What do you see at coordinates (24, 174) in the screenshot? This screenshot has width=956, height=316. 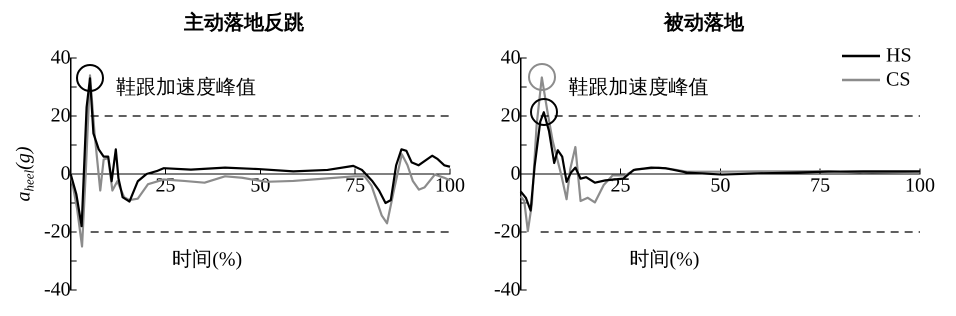 I see `y-axis-title: aheel(g)` at bounding box center [24, 174].